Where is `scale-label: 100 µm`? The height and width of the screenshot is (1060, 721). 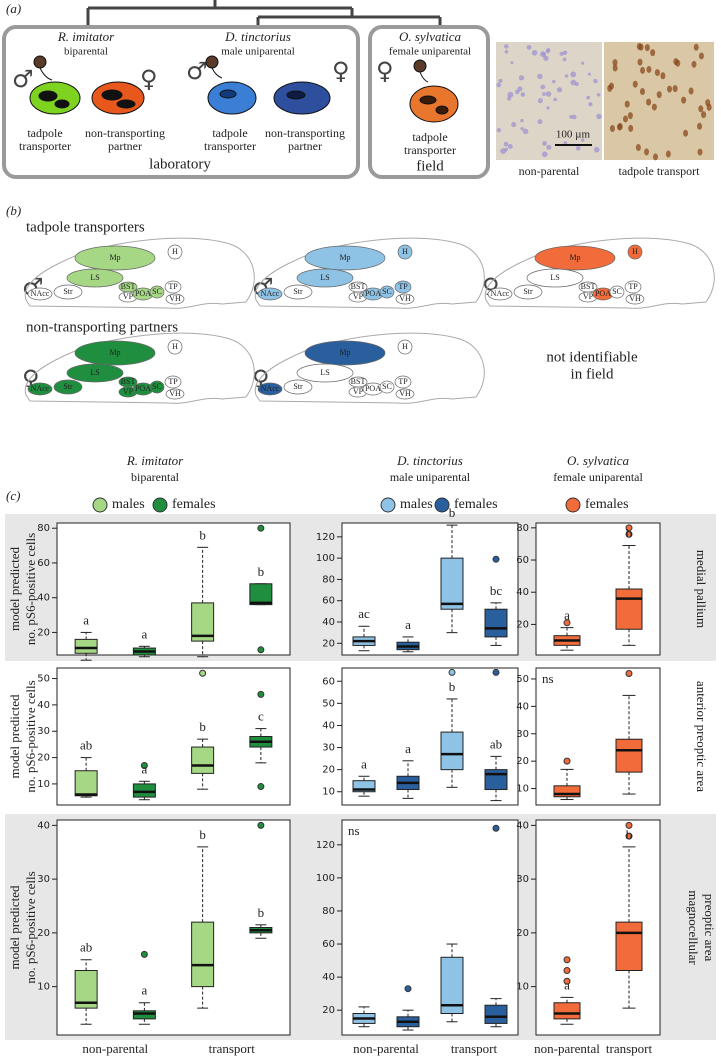 scale-label: 100 µm is located at coordinates (573, 135).